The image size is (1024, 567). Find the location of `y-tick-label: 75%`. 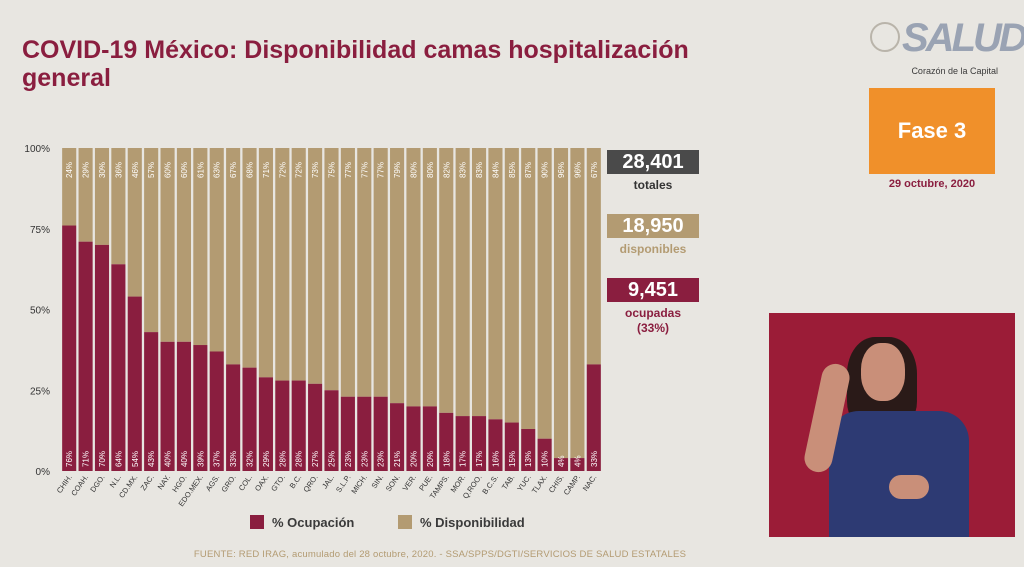

y-tick-label: 75% is located at coordinates (40, 230).